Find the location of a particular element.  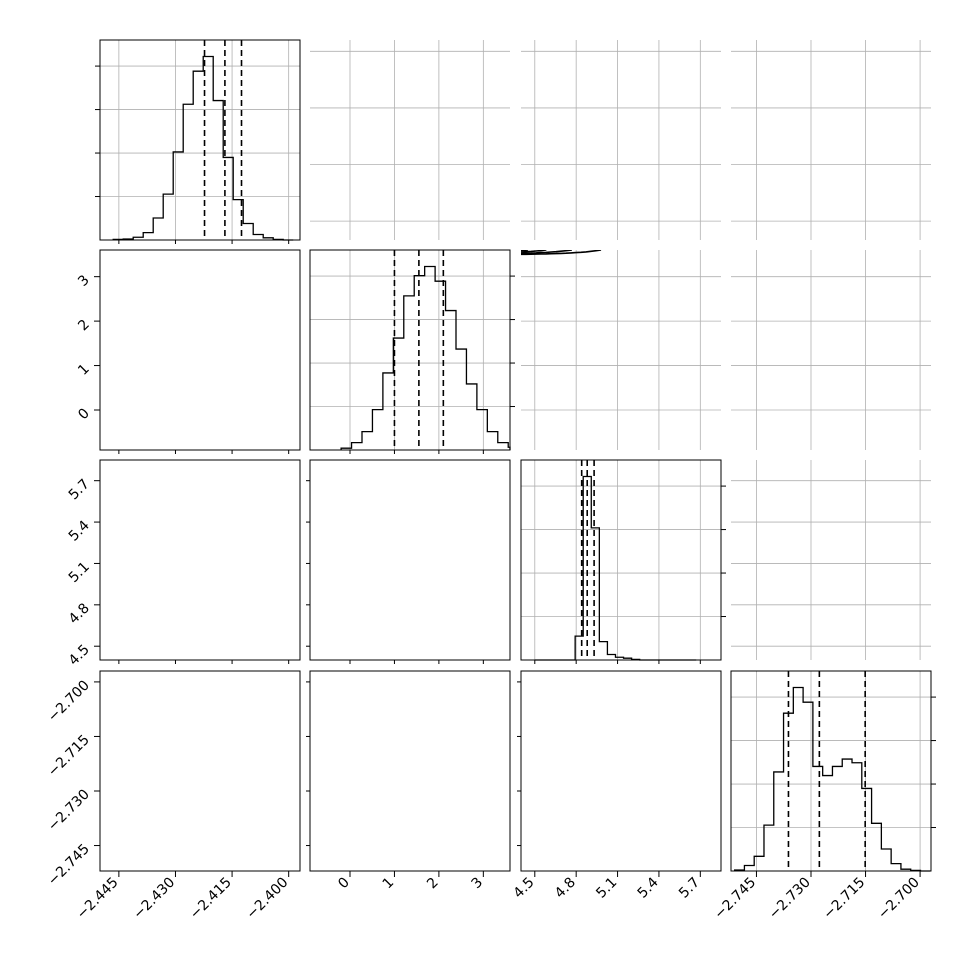

y-tick-label: −2.715 is located at coordinates (69, 756).